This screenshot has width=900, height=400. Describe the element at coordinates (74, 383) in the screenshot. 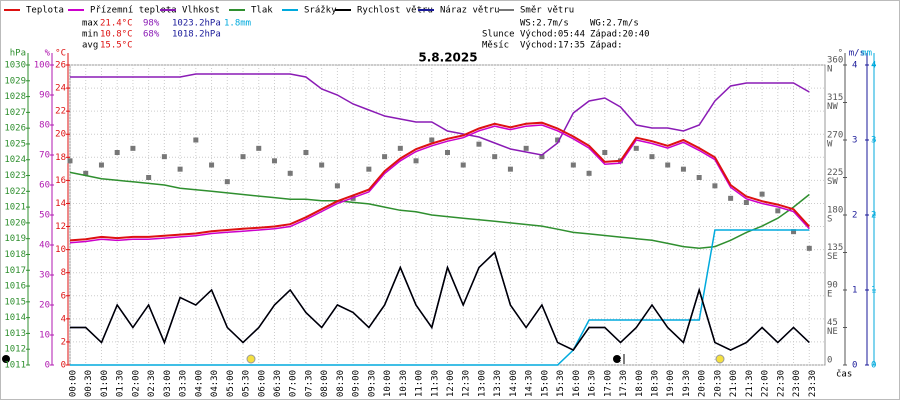

I see `x-tick-label: 00:00` at that location.